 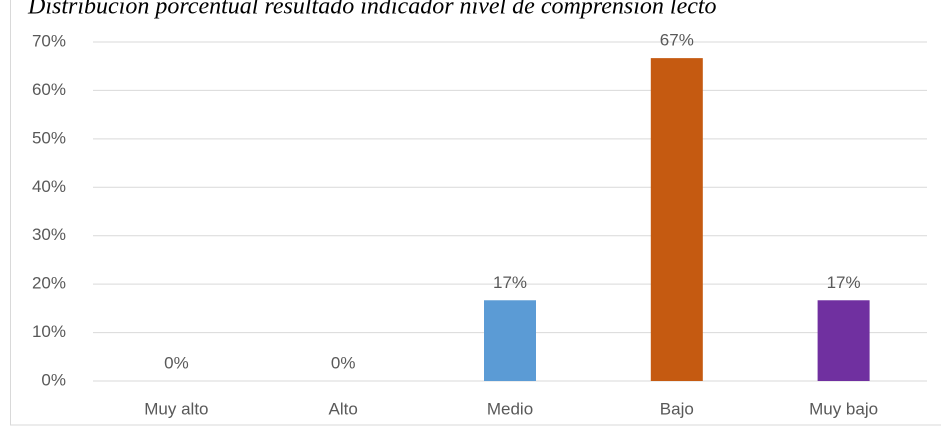 I want to click on y-tick-label: 60%, so click(x=49, y=89).